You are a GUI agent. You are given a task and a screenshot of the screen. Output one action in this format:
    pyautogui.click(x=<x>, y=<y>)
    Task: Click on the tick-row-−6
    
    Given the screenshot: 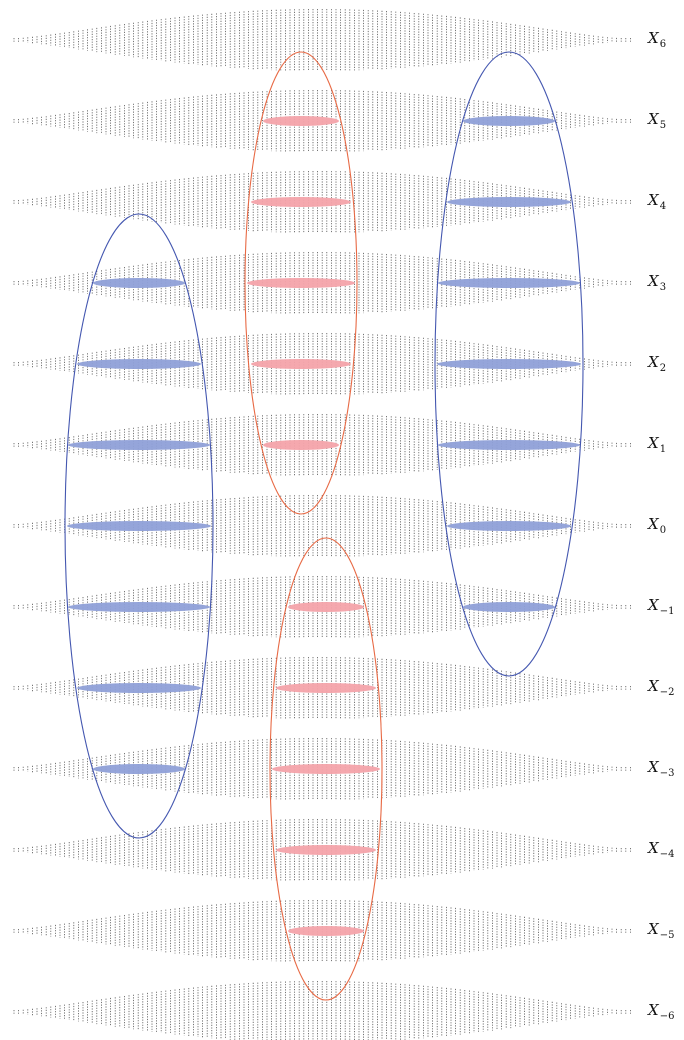 What is the action you would take?
    pyautogui.click(x=322, y=1010)
    